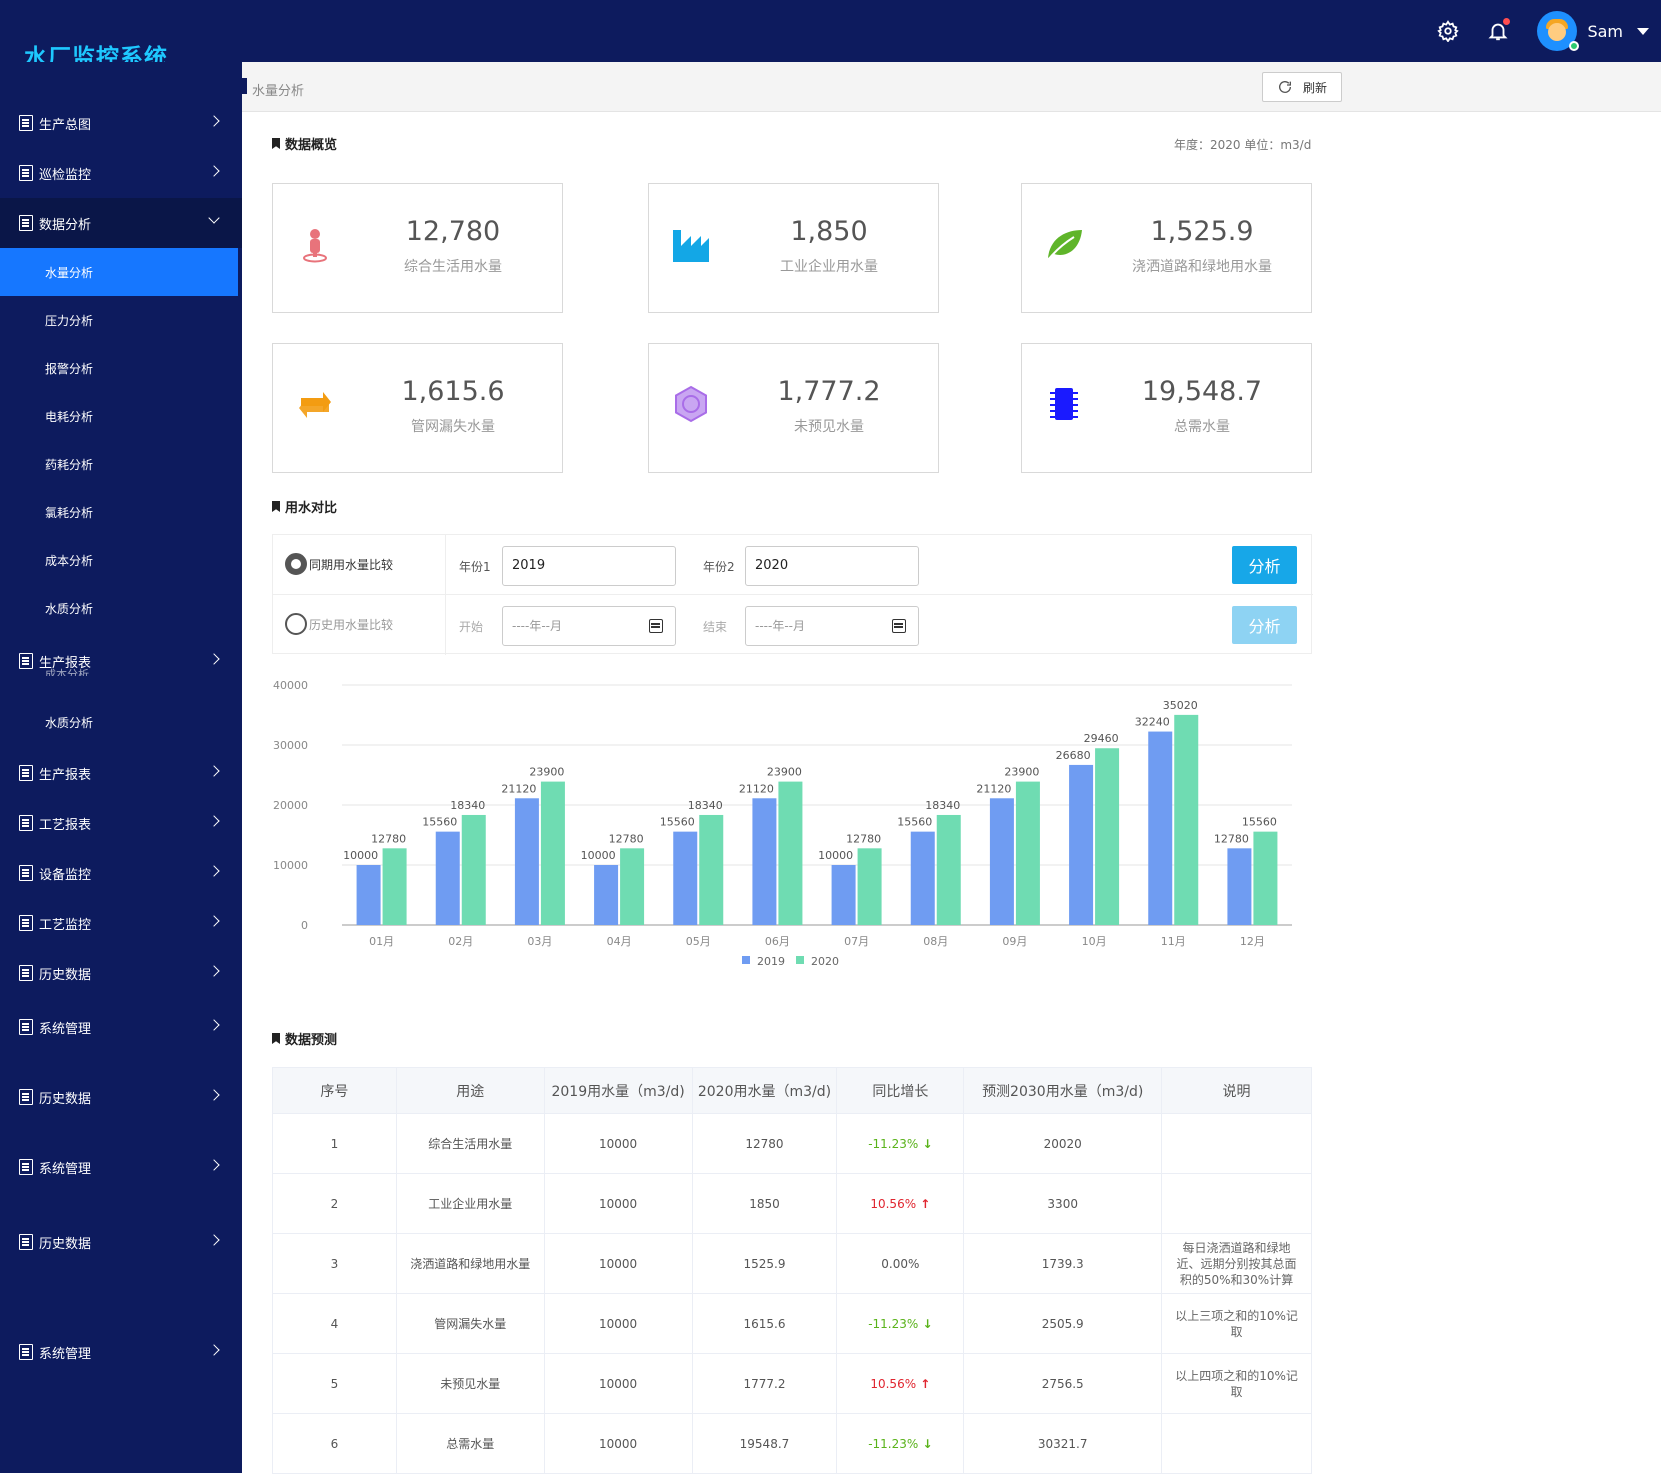 The height and width of the screenshot is (1474, 1661). Describe the element at coordinates (1166, 248) in the screenshot. I see `stat-card-irrigation: 1,525.9 浇洒道路和绿地用水量` at that location.